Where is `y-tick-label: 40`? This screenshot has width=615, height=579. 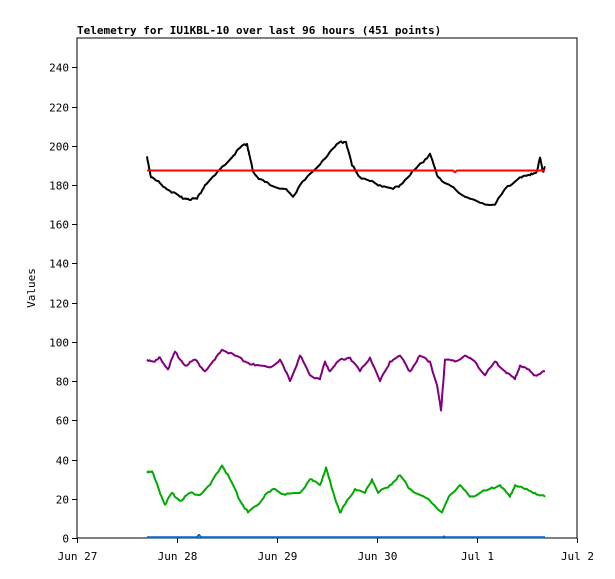
y-tick-label: 40 is located at coordinates (62, 461).